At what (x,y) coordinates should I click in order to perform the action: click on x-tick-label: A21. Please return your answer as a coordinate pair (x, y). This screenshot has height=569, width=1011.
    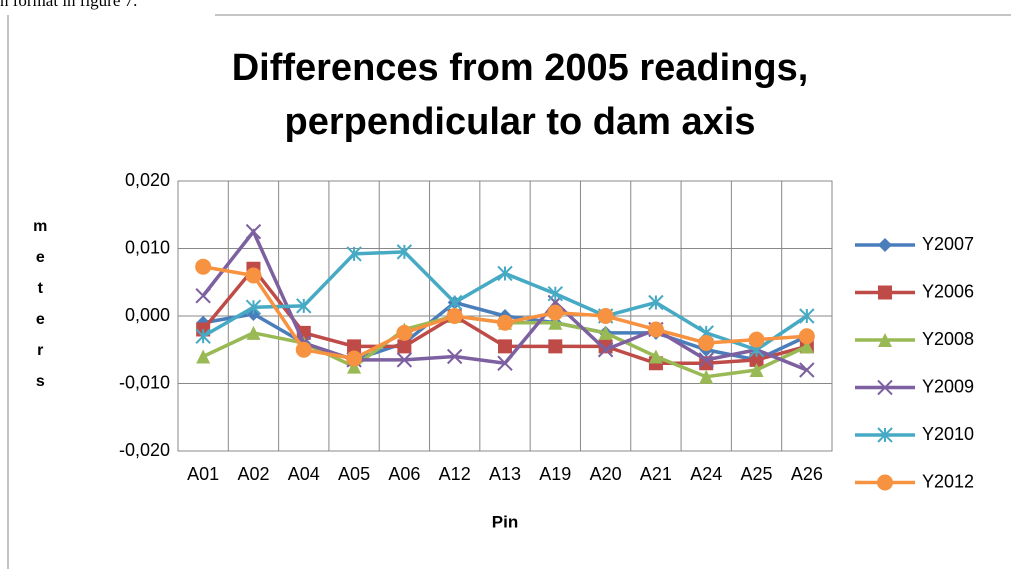
    Looking at the image, I should click on (656, 474).